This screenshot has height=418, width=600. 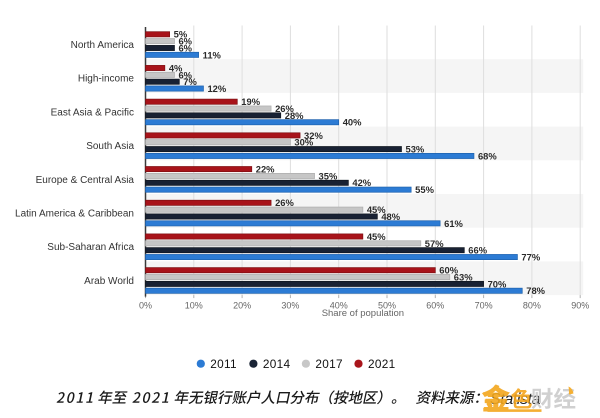 I want to click on svg-text: 10%, so click(x=194, y=306).